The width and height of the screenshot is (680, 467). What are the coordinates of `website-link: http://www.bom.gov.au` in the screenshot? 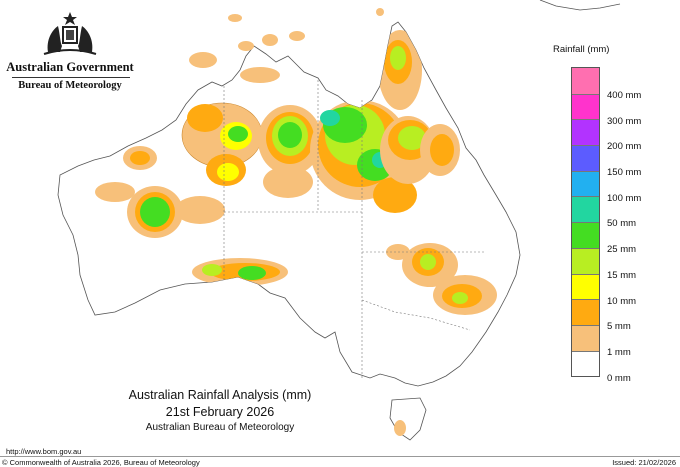 It's located at (44, 451).